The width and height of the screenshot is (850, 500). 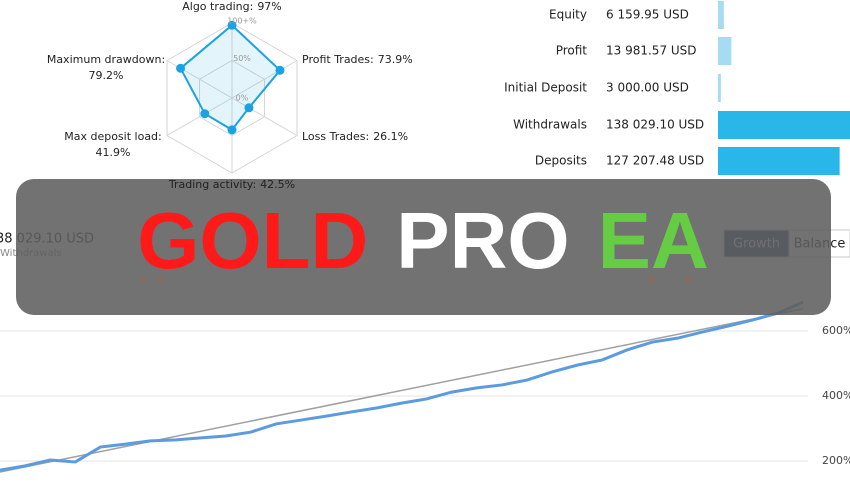 I want to click on radar-label-name: Loss Trades:, so click(x=335, y=136).